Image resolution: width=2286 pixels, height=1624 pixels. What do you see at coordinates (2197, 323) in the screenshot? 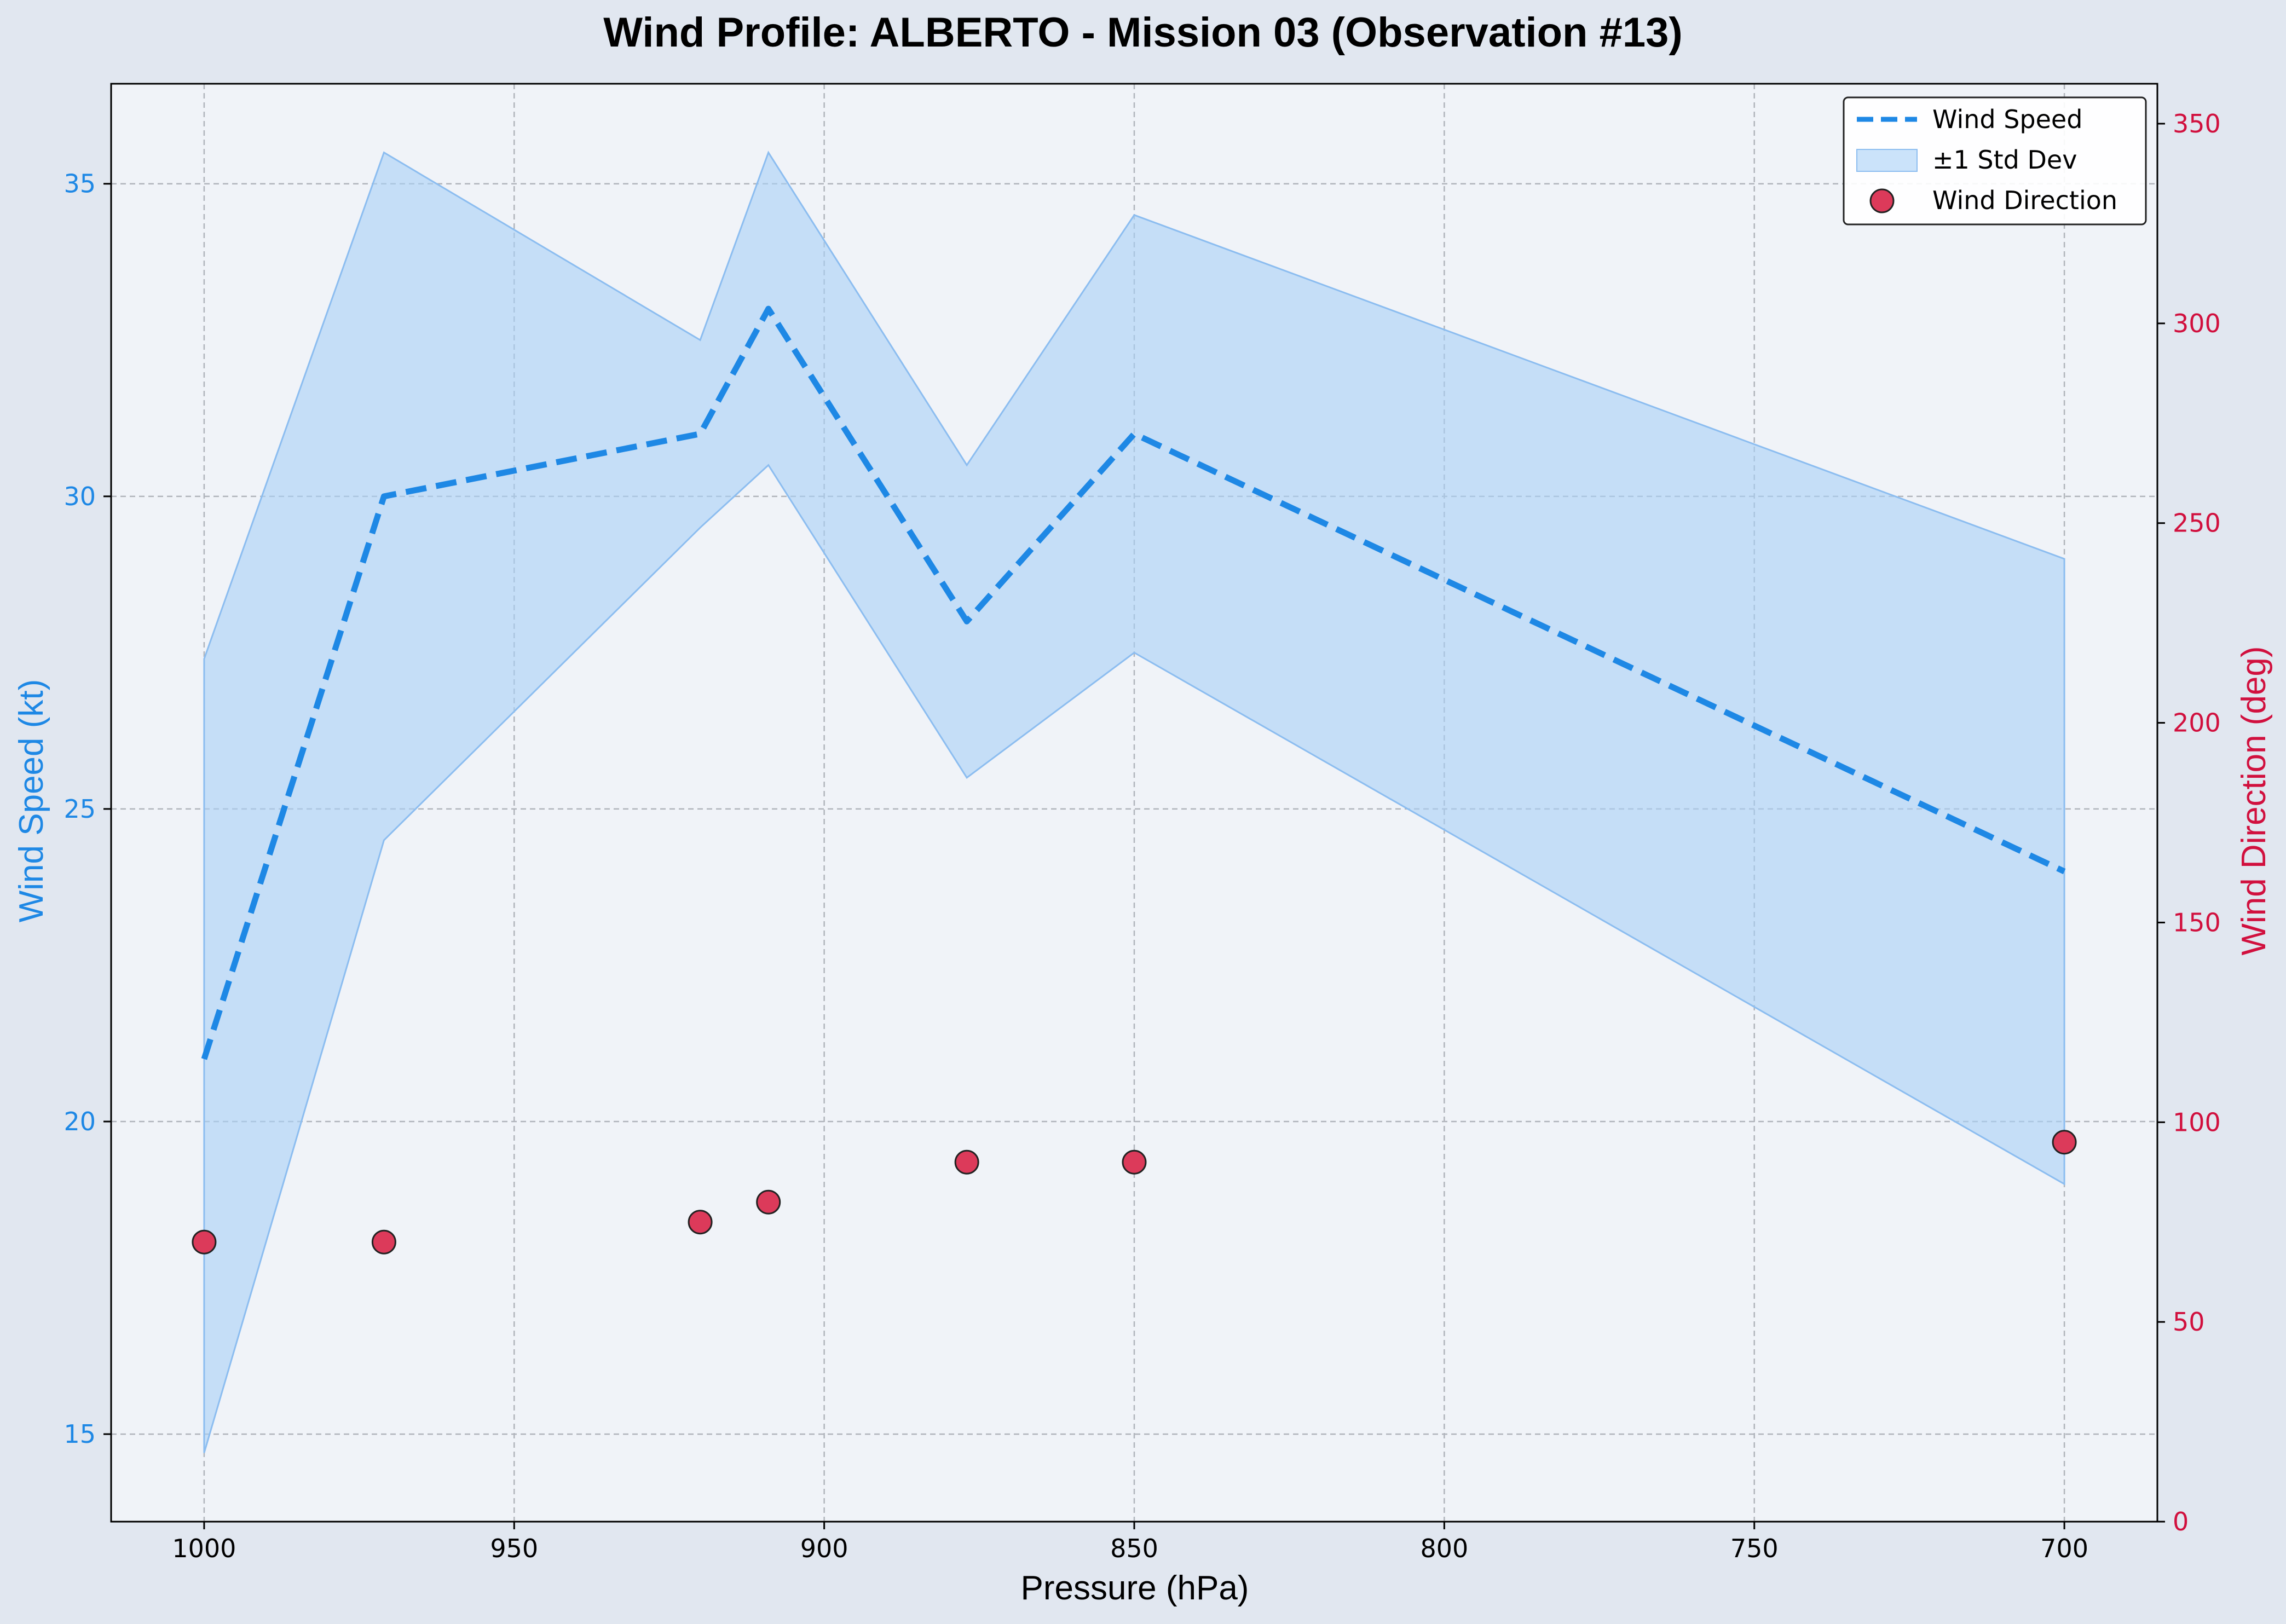
I see `y2-tick-label: 300` at bounding box center [2197, 323].